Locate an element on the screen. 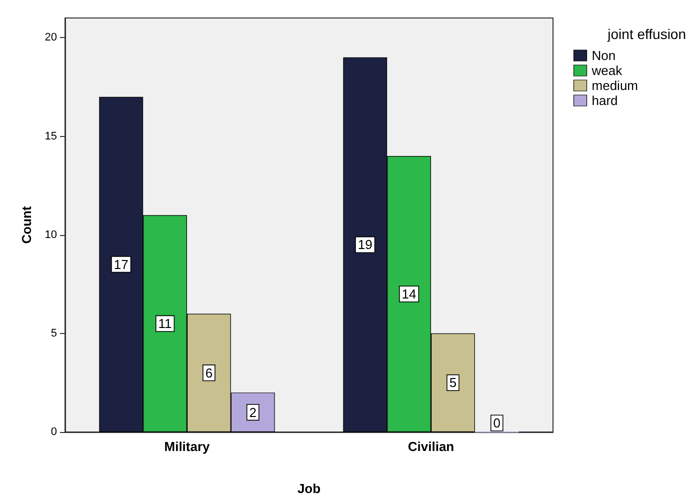  data-label: 2 is located at coordinates (252, 412).